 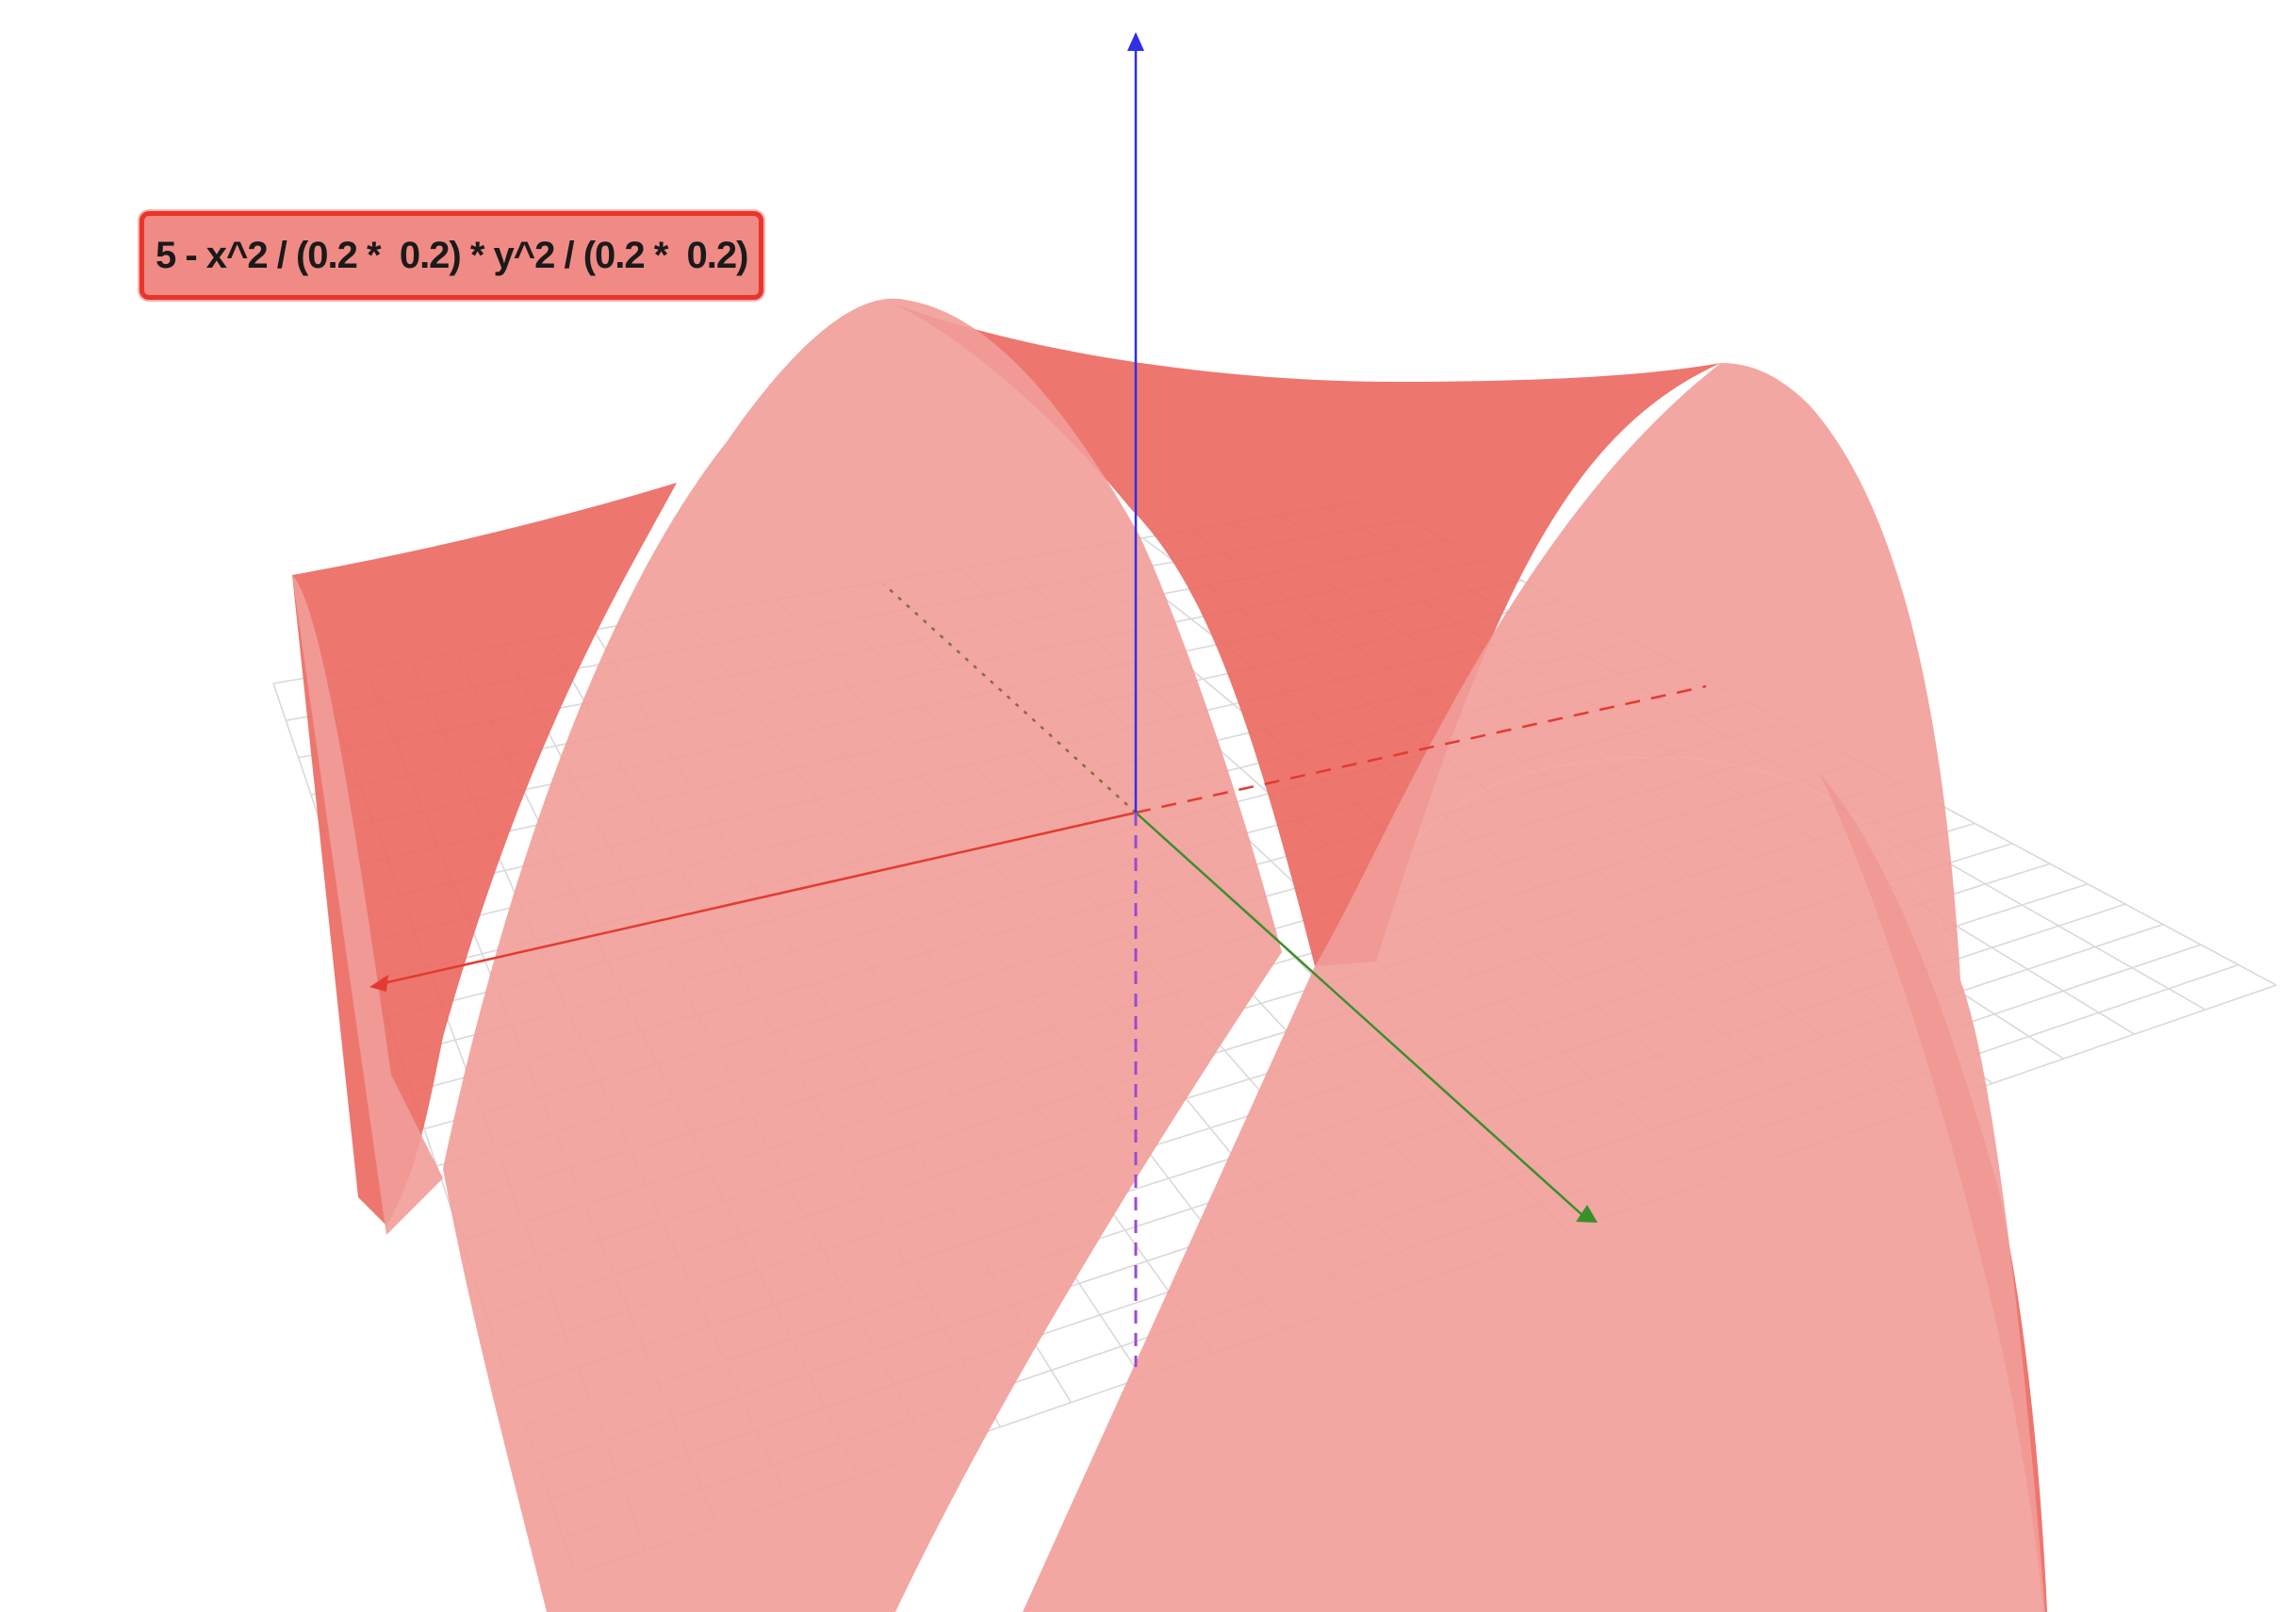 I want to click on x-axis-arrowhead, so click(x=378, y=983).